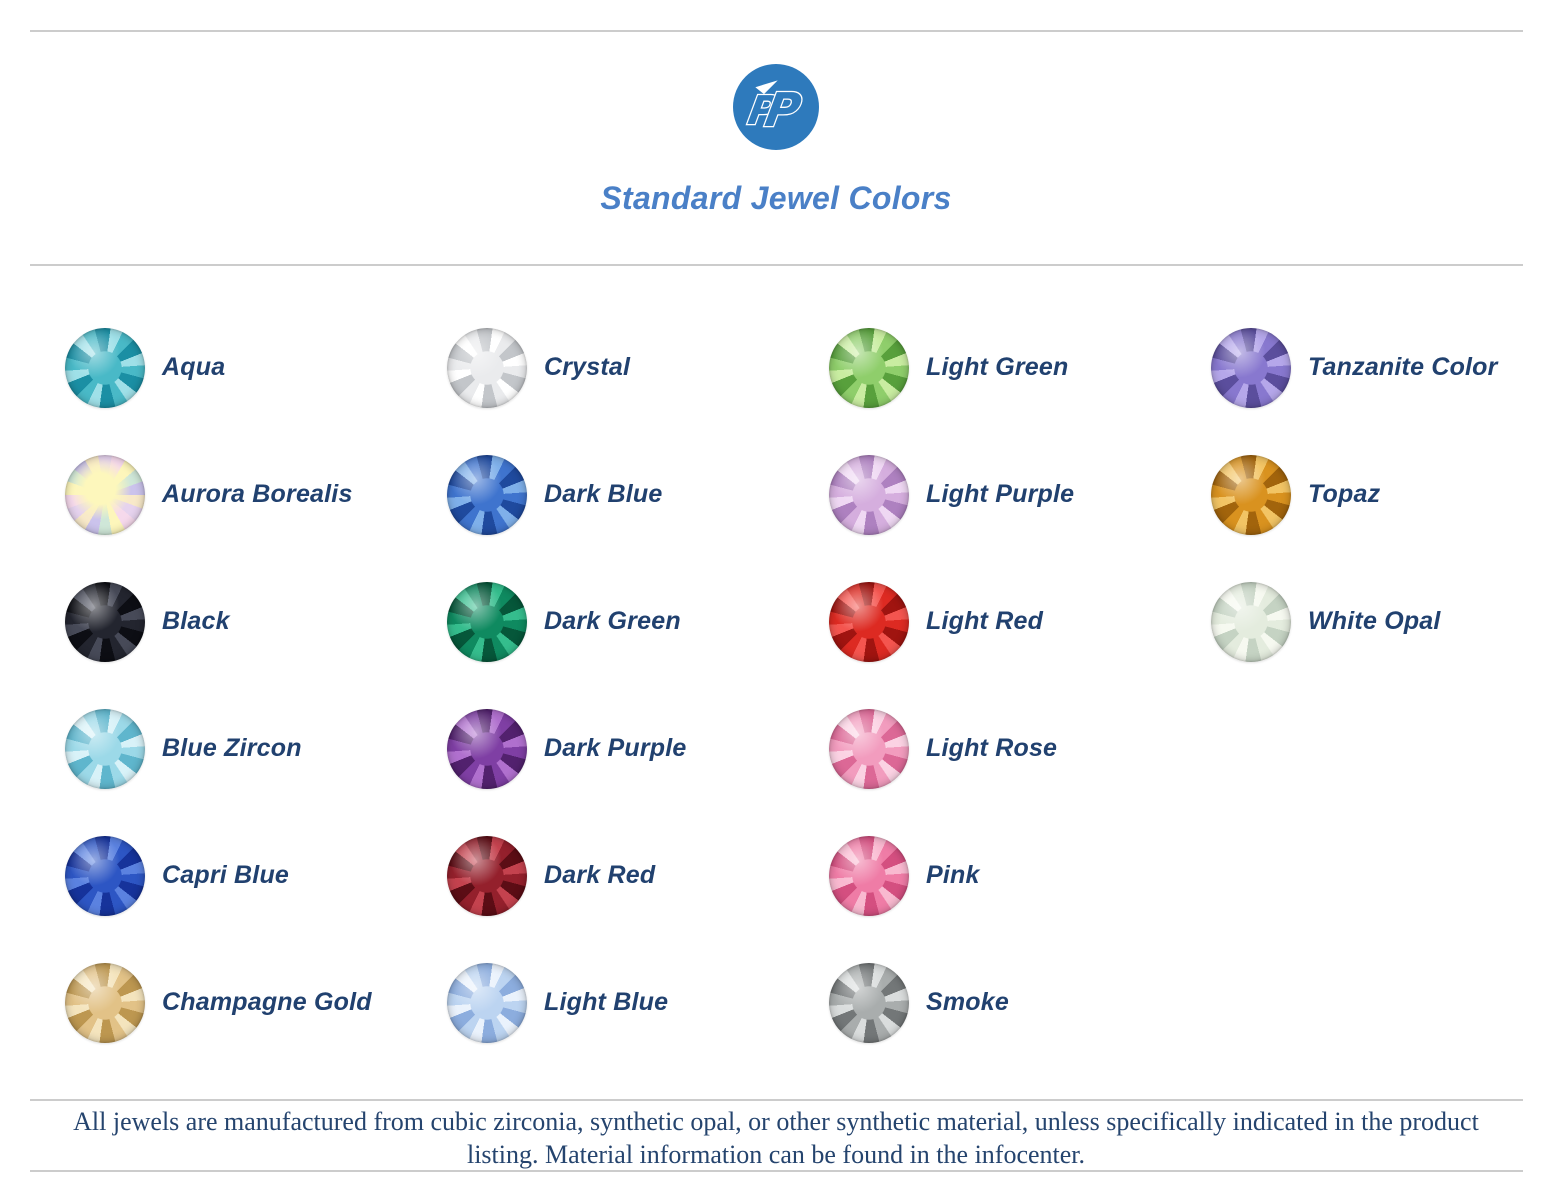  What do you see at coordinates (776, 198) in the screenshot?
I see `page-title: Standard Jewel Colors` at bounding box center [776, 198].